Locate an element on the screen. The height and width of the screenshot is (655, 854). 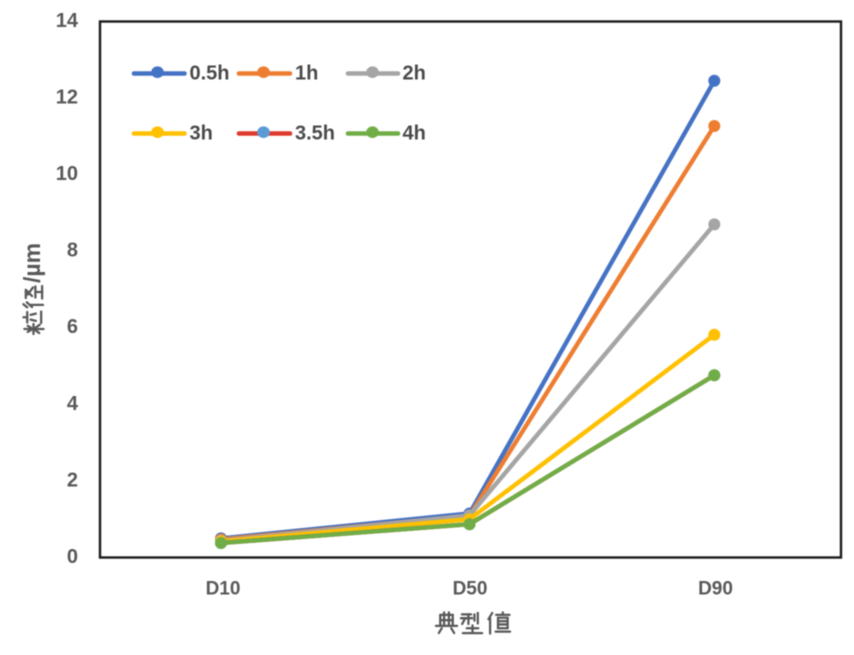
svg-text: D50 is located at coordinates (470, 588).